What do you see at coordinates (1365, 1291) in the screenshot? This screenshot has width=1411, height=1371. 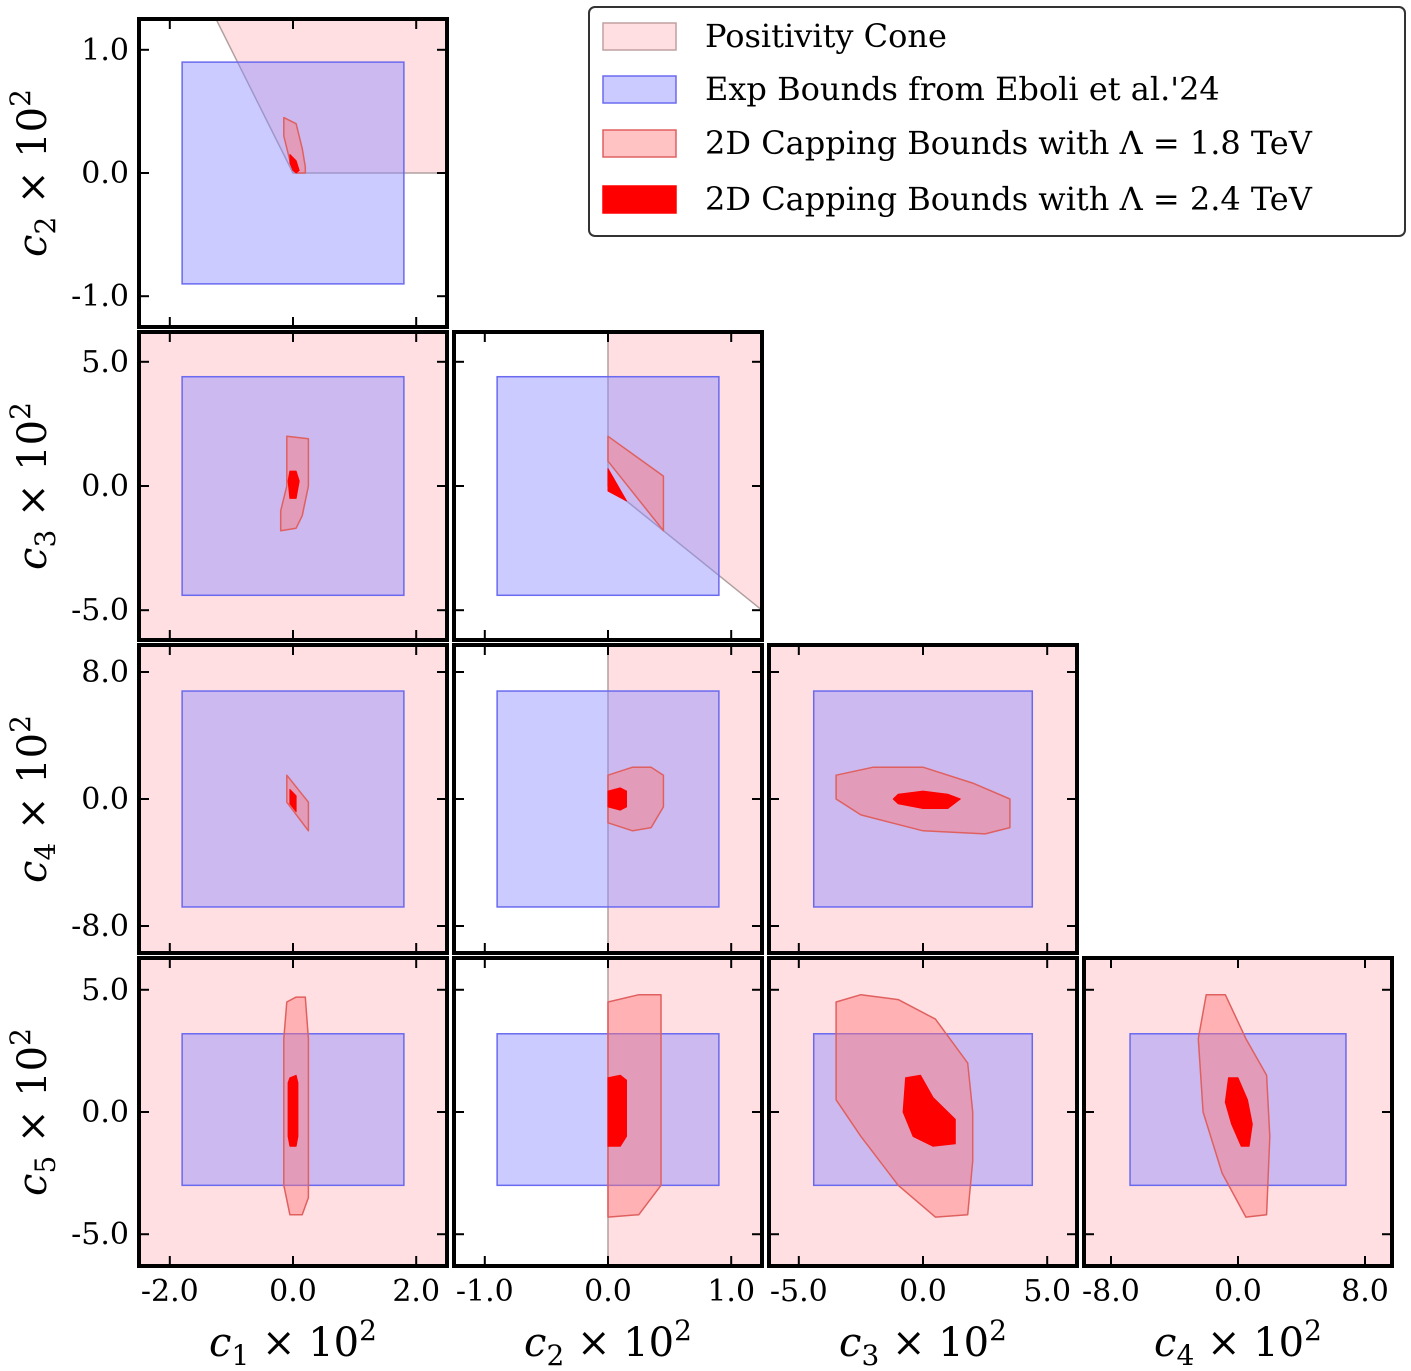 I see `x-tick-label: 8.0` at bounding box center [1365, 1291].